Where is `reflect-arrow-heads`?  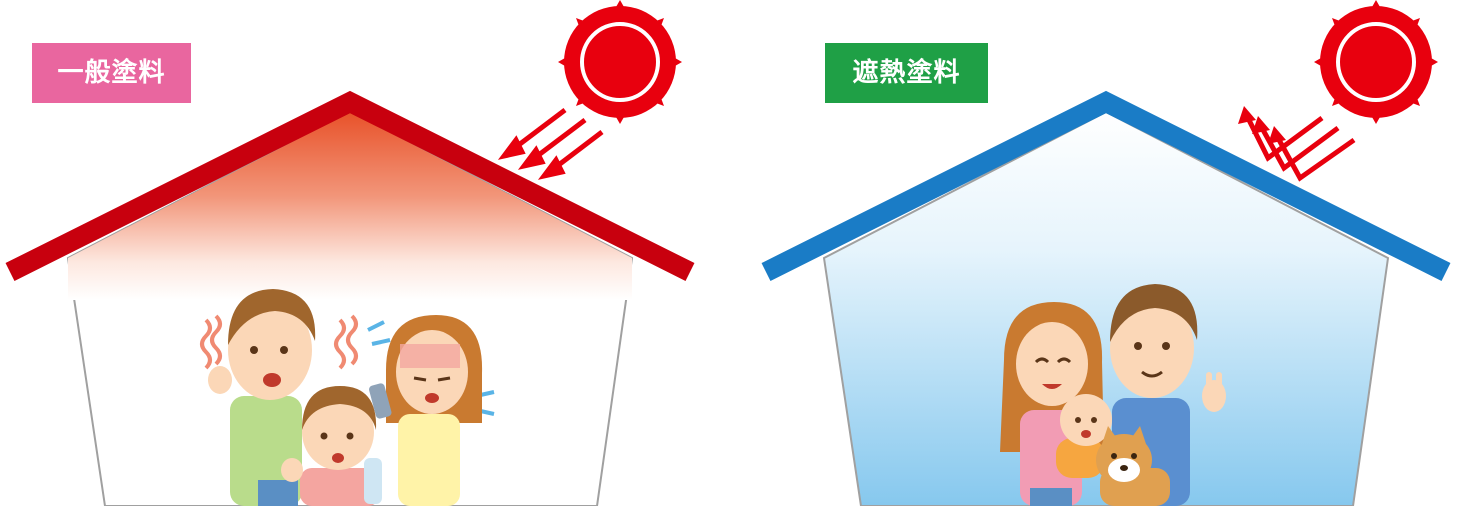
reflect-arrow-heads is located at coordinates (1262, 125).